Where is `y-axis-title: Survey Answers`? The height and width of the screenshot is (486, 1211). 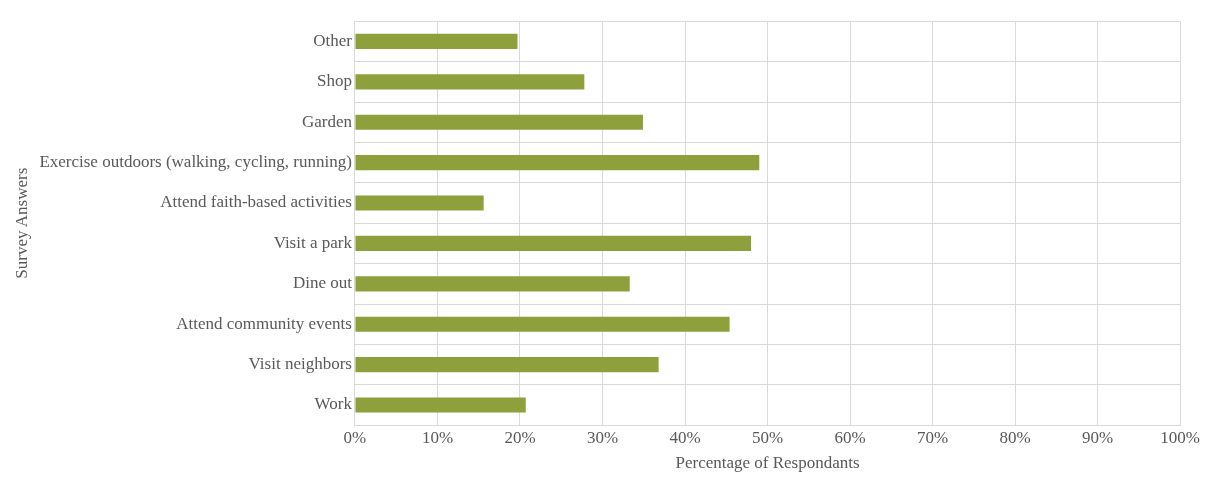
y-axis-title: Survey Answers is located at coordinates (21, 223).